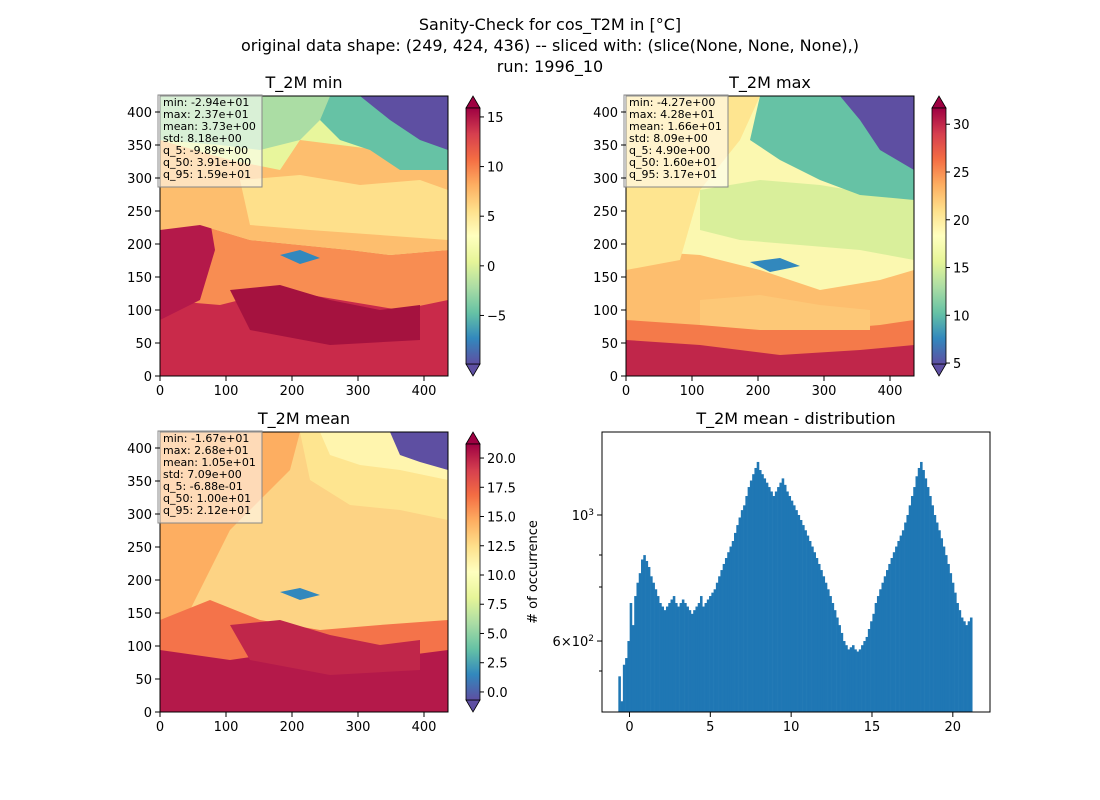 The width and height of the screenshot is (1100, 800). What do you see at coordinates (577, 590) in the screenshot?
I see `y-axis: 103 6×10²` at bounding box center [577, 590].